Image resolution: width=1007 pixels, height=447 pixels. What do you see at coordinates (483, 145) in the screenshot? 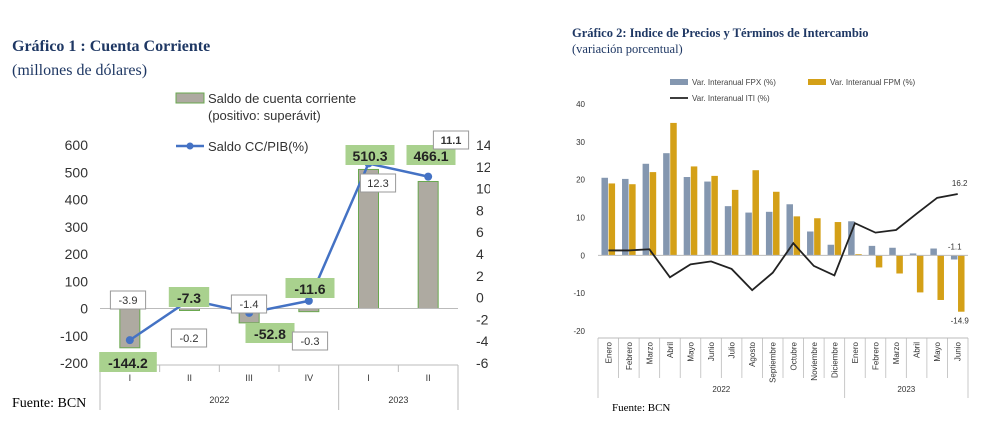
I see `y2-tick-label: 14` at bounding box center [483, 145].